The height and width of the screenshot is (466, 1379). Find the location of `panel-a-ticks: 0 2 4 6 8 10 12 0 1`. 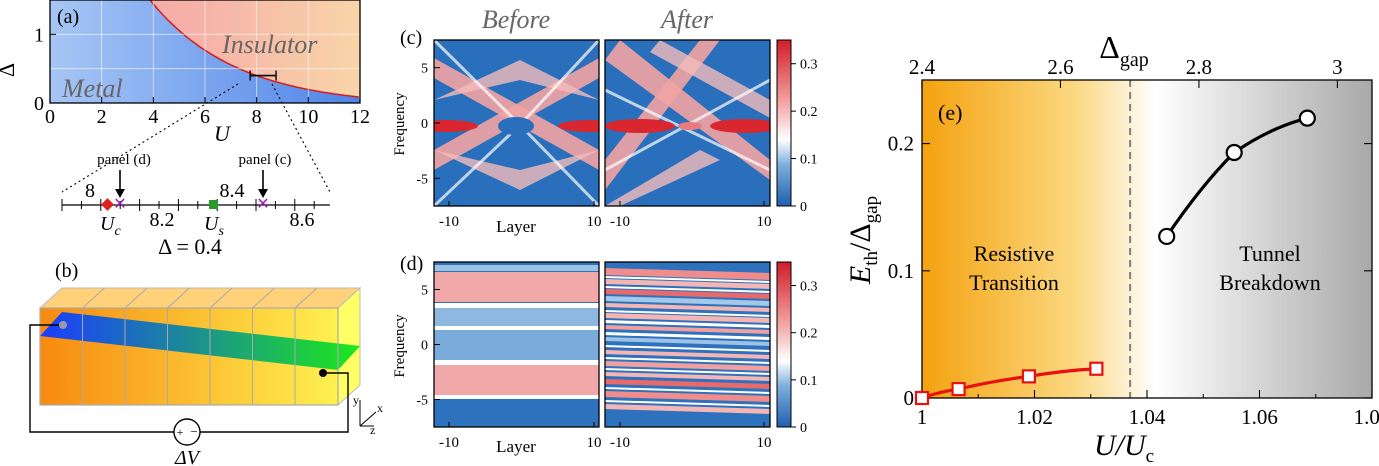

panel-a-ticks: 0 2 4 6 8 10 12 0 1 is located at coordinates (202, 76).